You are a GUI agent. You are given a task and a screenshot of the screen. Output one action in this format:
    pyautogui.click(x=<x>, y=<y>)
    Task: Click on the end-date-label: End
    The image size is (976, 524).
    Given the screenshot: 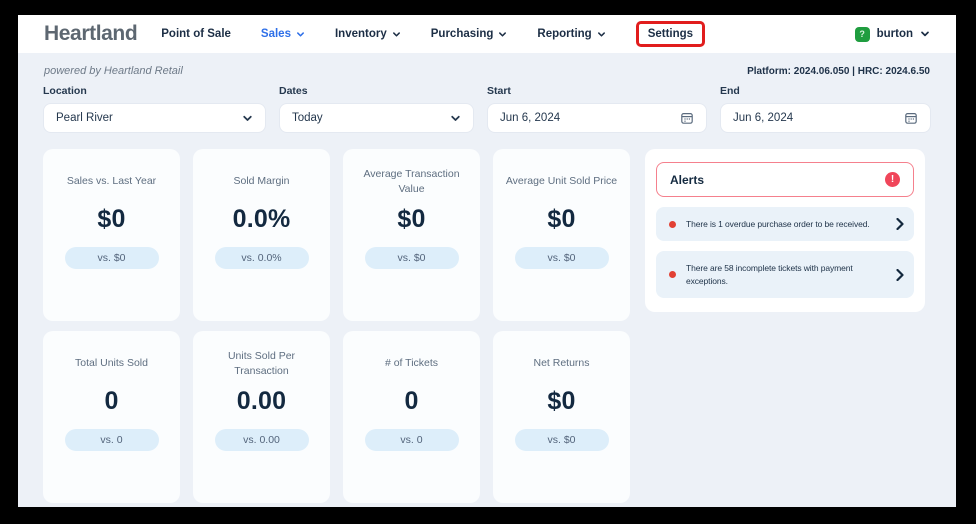 What is the action you would take?
    pyautogui.click(x=730, y=91)
    